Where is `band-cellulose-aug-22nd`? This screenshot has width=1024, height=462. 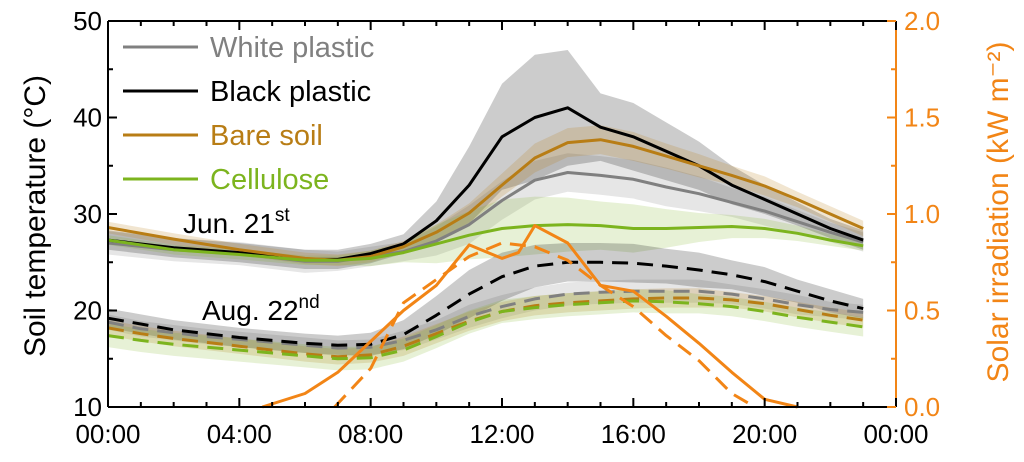
band-cellulose-aug-22nd is located at coordinates (486, 330).